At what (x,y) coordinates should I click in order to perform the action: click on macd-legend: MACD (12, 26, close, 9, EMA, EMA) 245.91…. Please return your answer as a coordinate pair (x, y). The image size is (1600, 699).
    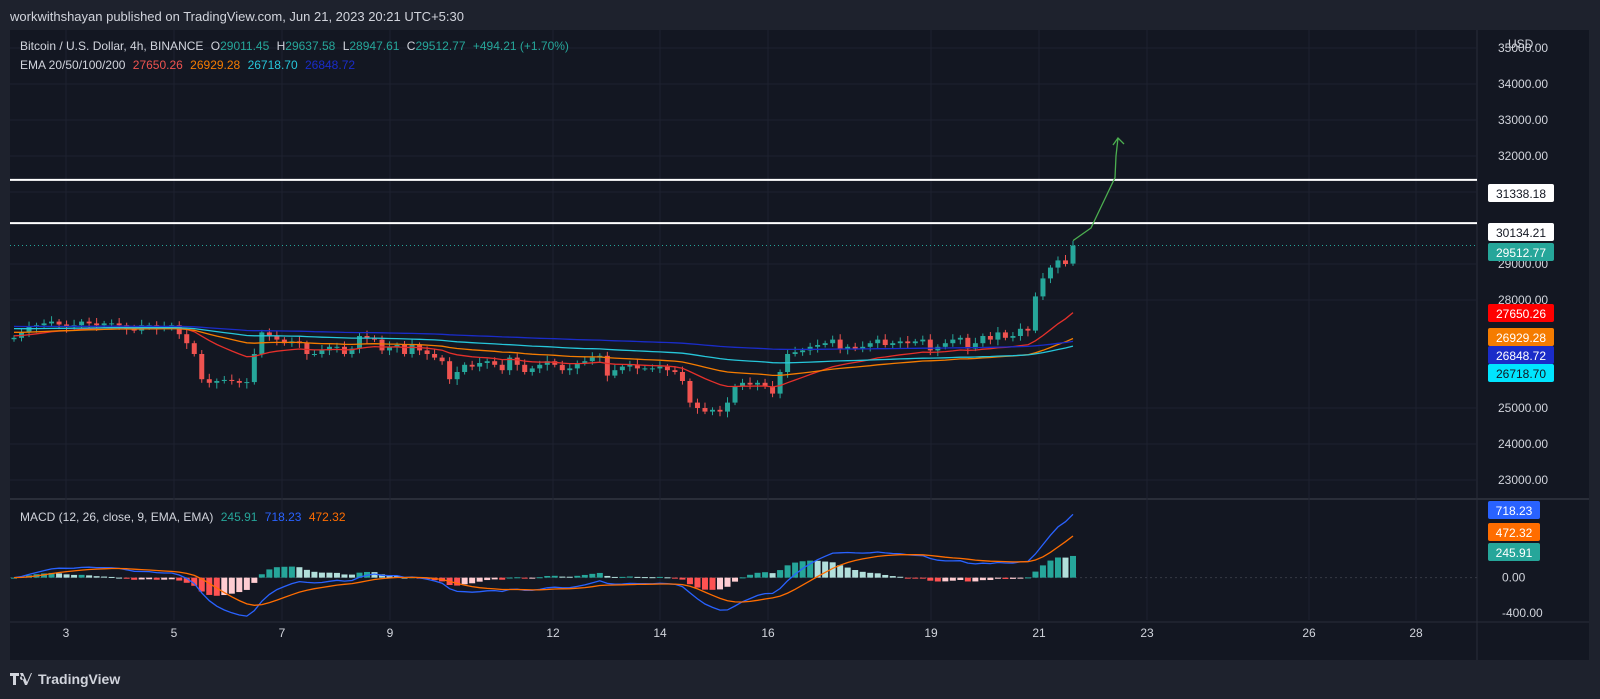
    Looking at the image, I should click on (185, 517).